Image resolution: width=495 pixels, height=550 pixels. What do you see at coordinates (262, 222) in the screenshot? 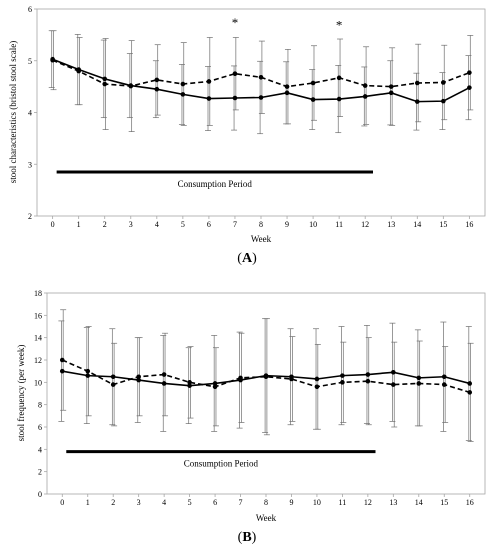
I see `x-ticks-a: 0 1 2 3 4 5 6 7 8 9 10 11 12 13 14 15 16` at bounding box center [262, 222].